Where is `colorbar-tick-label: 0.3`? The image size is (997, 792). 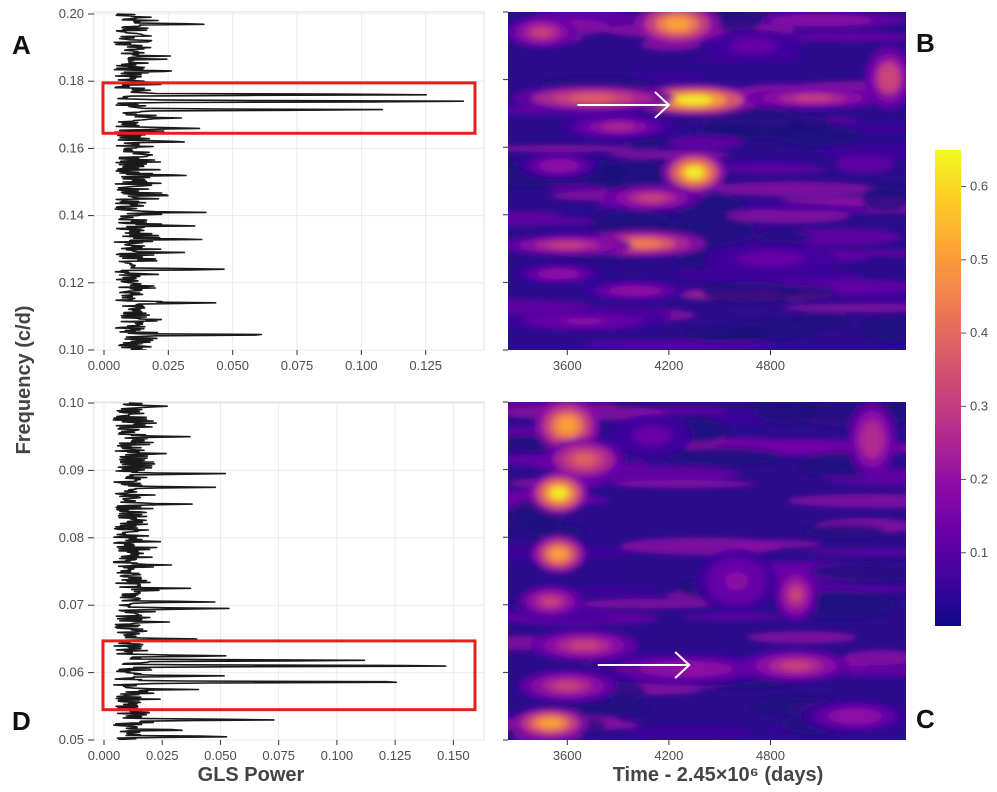 colorbar-tick-label: 0.3 is located at coordinates (979, 405).